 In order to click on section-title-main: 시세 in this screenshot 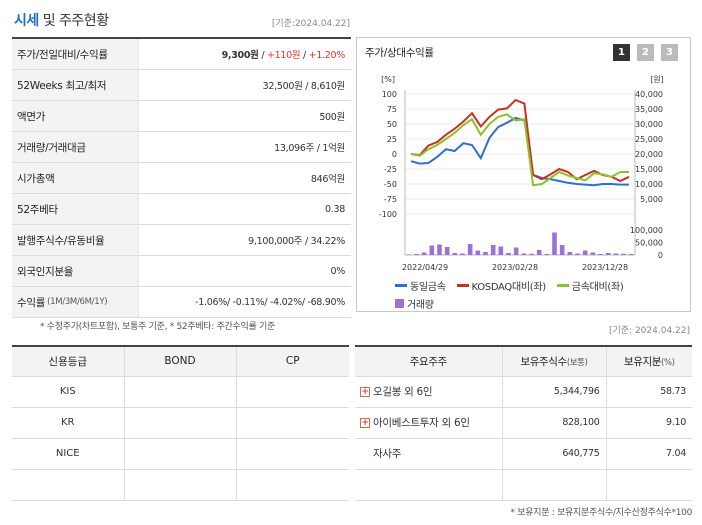, I will do `click(26, 21)`.